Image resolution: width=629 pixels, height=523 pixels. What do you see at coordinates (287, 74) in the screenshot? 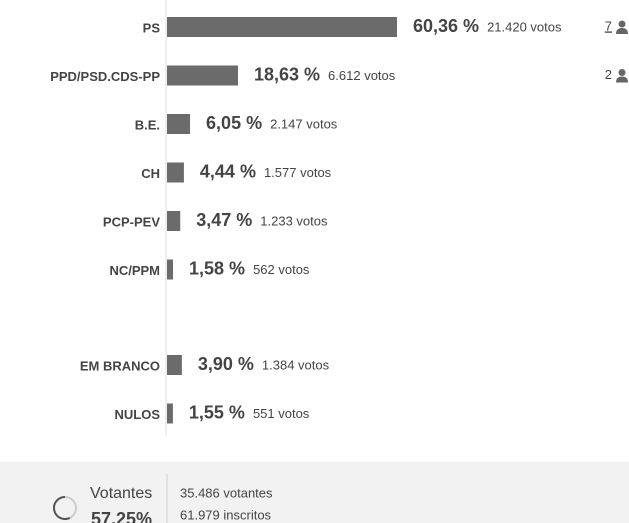
I see `percent-label: 18,63 %` at bounding box center [287, 74].